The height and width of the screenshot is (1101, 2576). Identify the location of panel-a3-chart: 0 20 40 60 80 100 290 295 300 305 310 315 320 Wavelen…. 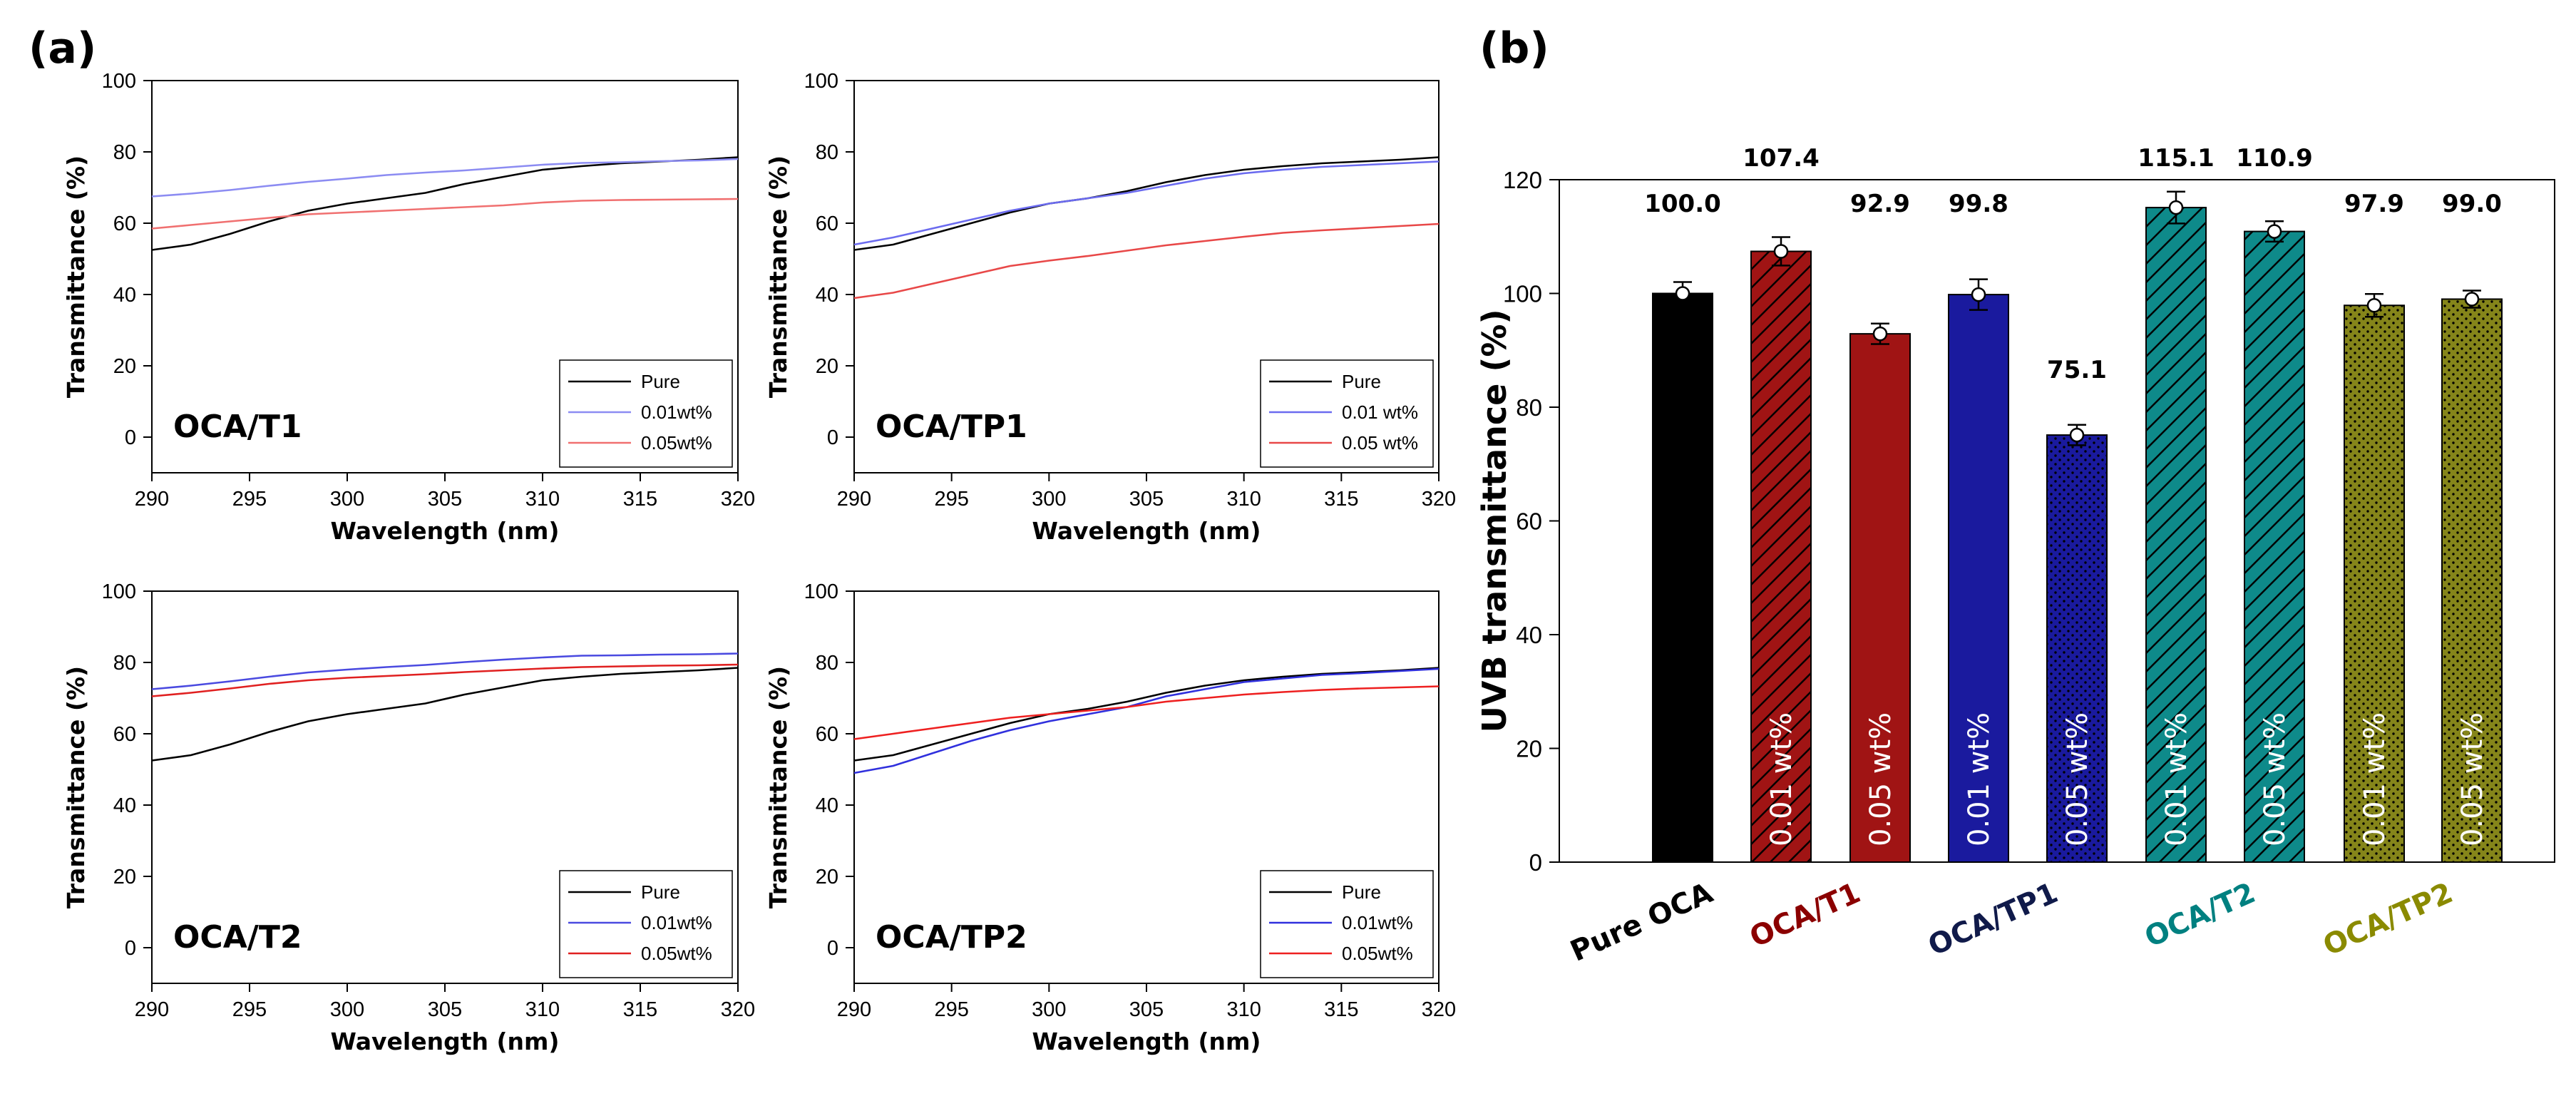
(408, 817).